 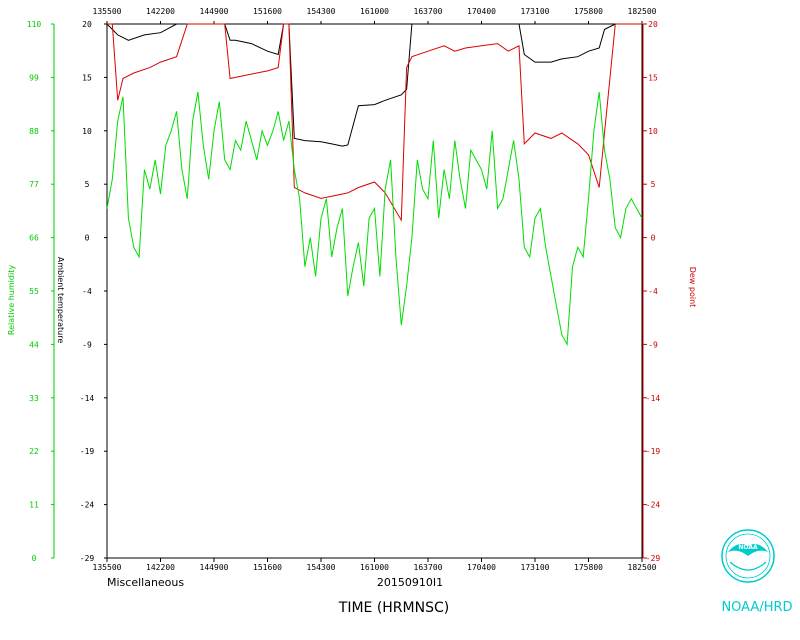 I want to click on date-label: 20150910I1, so click(x=410, y=582).